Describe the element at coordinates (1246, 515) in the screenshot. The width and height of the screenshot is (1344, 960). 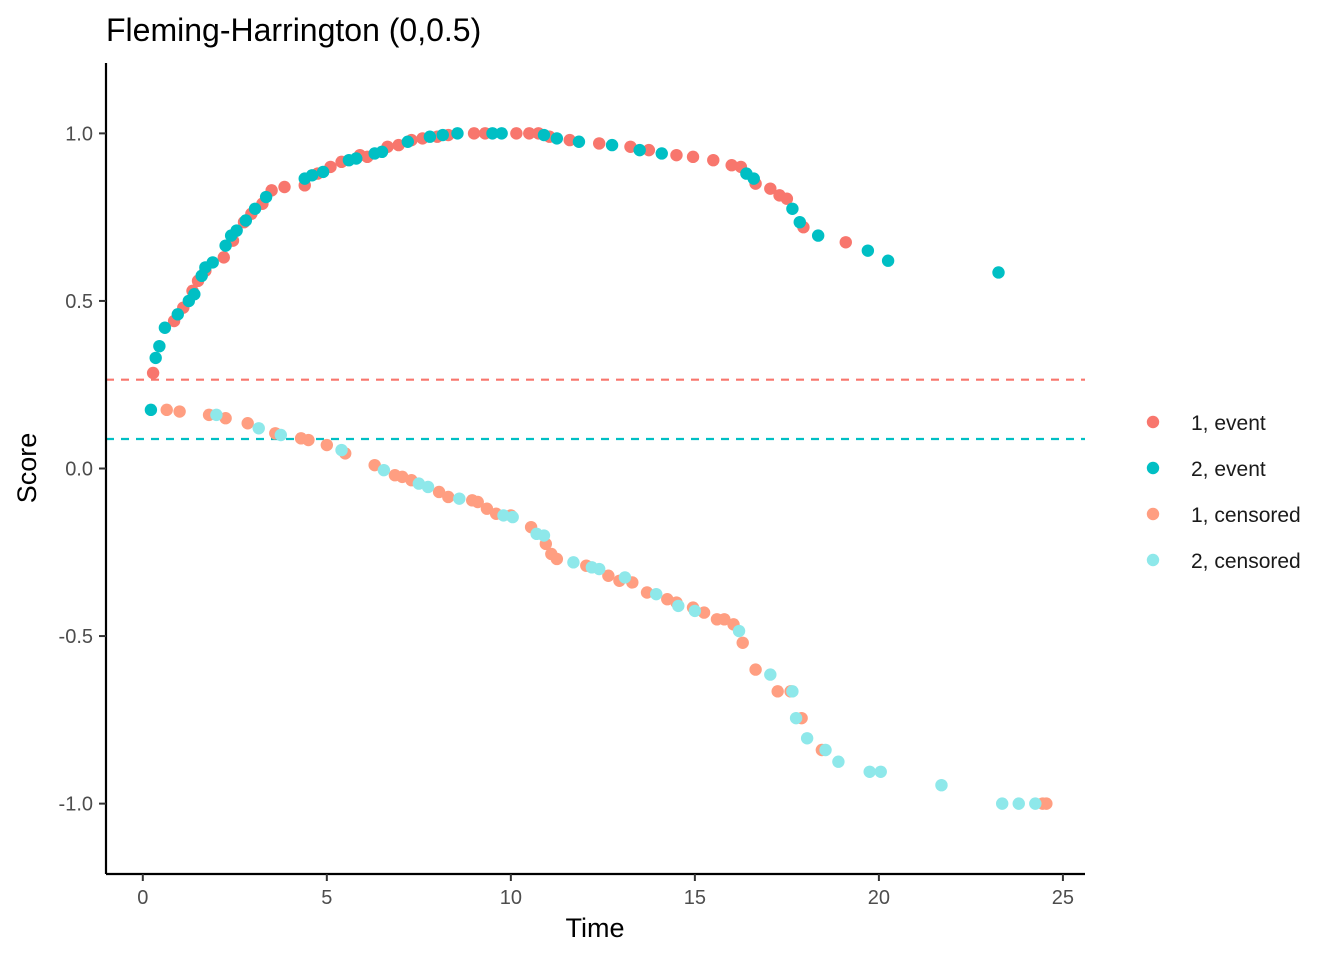
I see `legend-label: 1, censored` at that location.